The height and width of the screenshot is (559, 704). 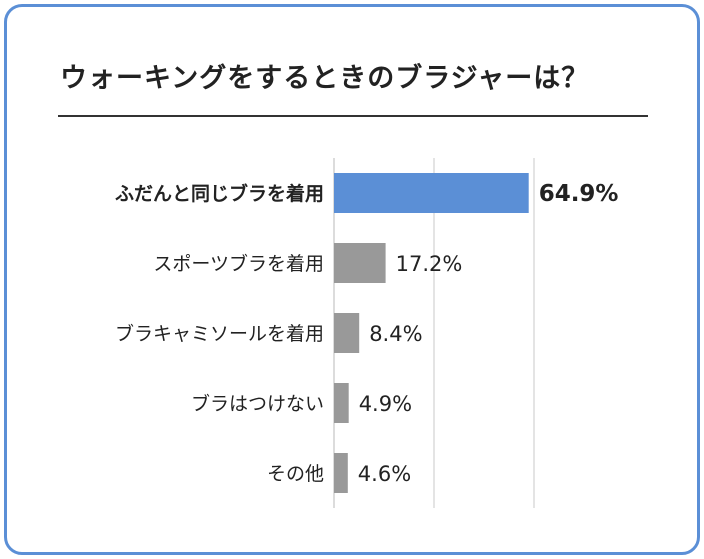 I want to click on value-label: 8.4%, so click(x=395, y=334).